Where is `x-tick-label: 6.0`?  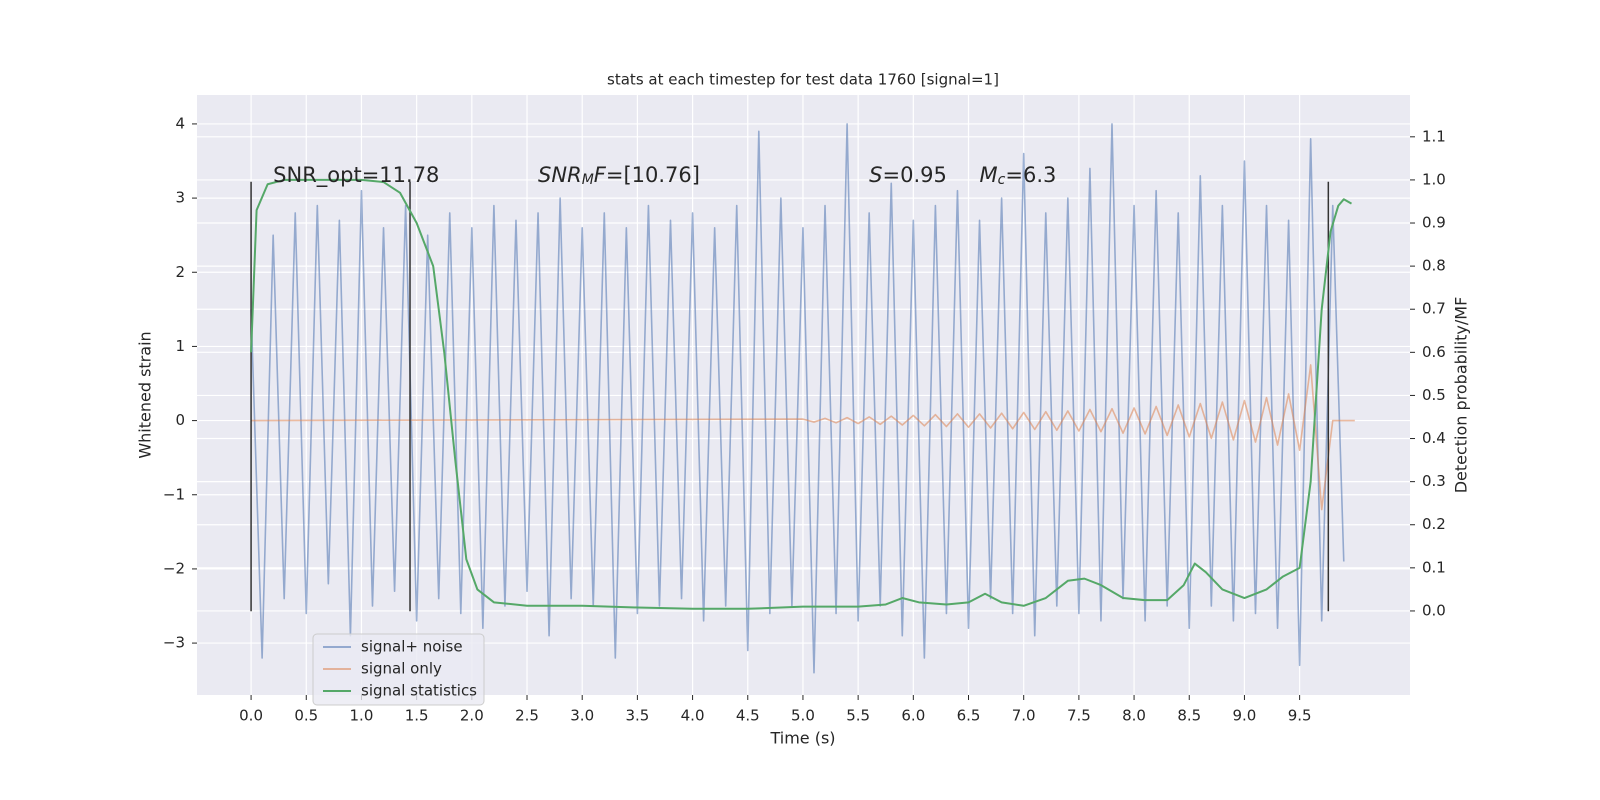 x-tick-label: 6.0 is located at coordinates (913, 716).